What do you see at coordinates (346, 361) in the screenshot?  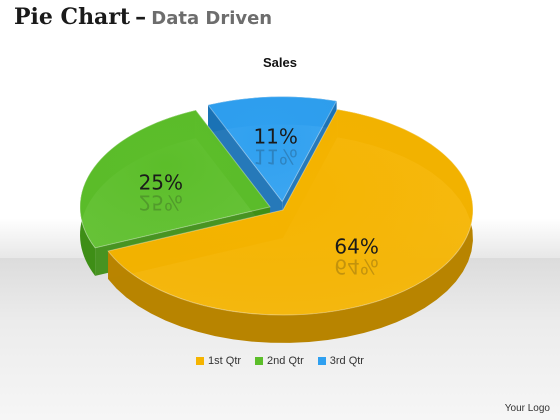 I see `legend-label-3rd-qtr: 3rd Qtr` at bounding box center [346, 361].